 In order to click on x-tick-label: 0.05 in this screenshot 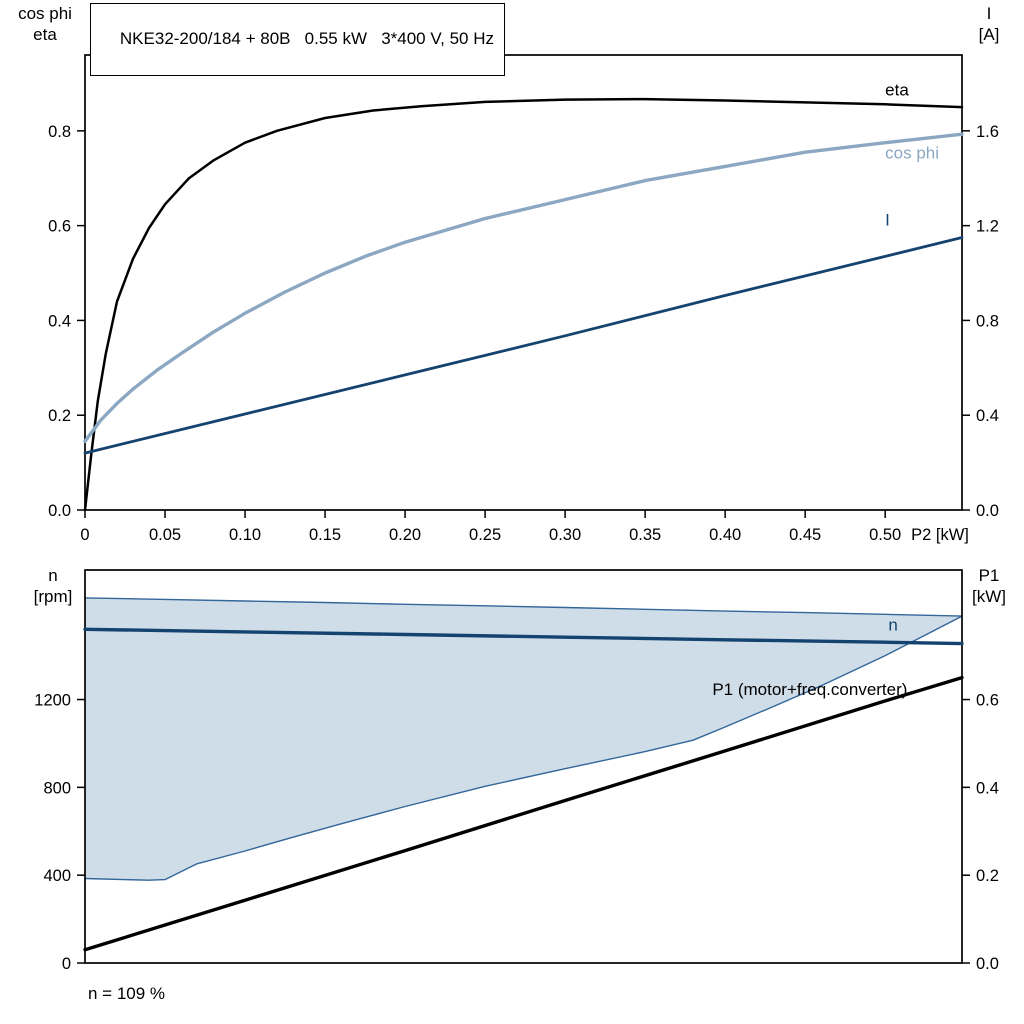, I will do `click(165, 535)`.